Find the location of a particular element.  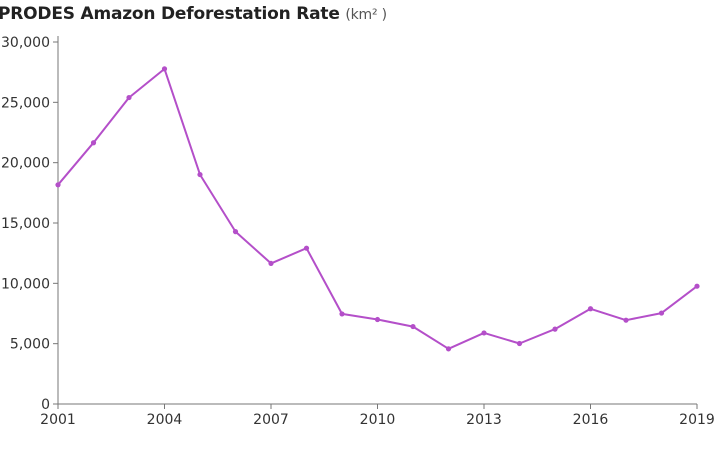

y-tick-label: 30,000 is located at coordinates (25, 43).